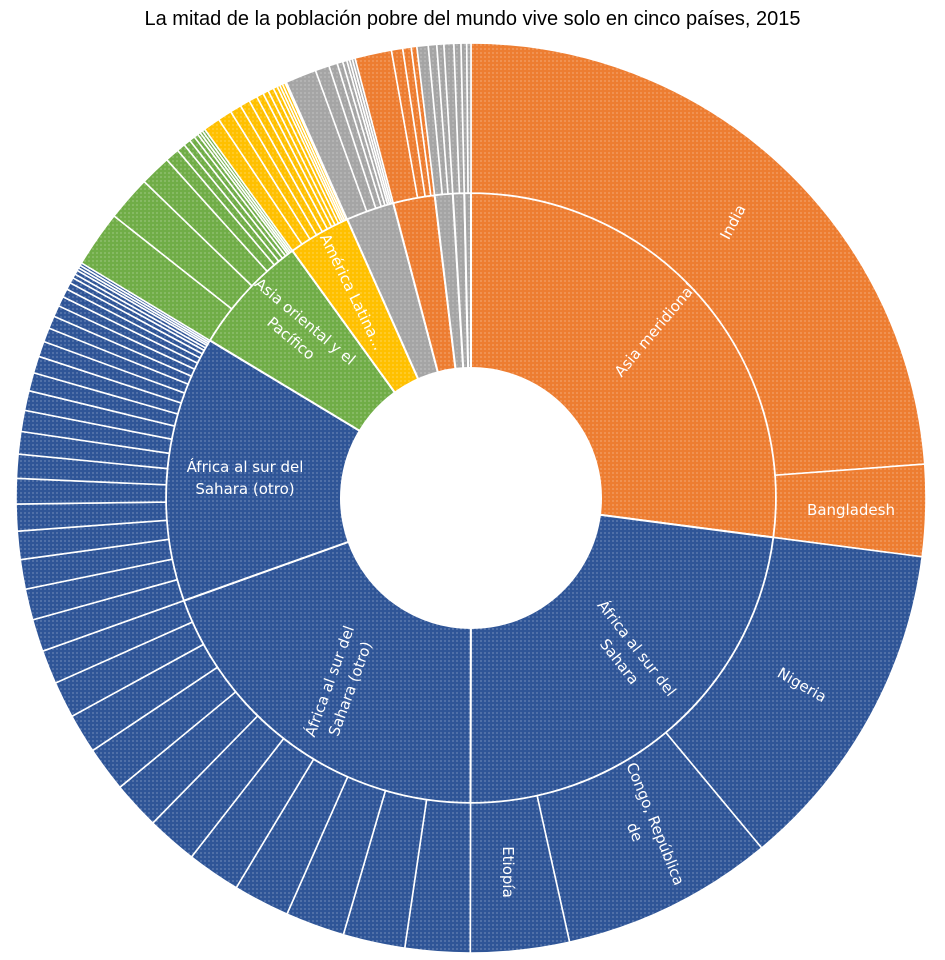 The height and width of the screenshot is (960, 945). Describe the element at coordinates (245, 477) in the screenshot. I see `segment-label: África al sur del Sahara (otro)` at that location.